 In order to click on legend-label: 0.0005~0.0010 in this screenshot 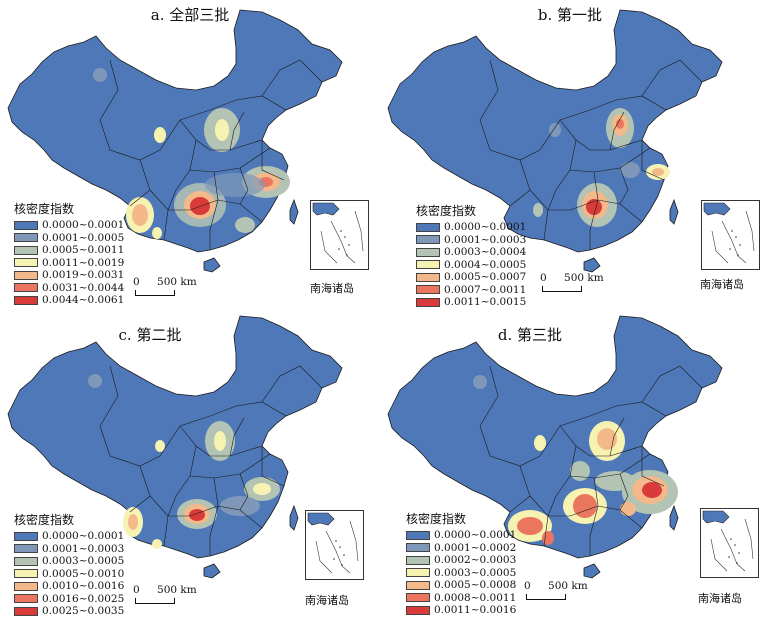, I will do `click(83, 573)`.